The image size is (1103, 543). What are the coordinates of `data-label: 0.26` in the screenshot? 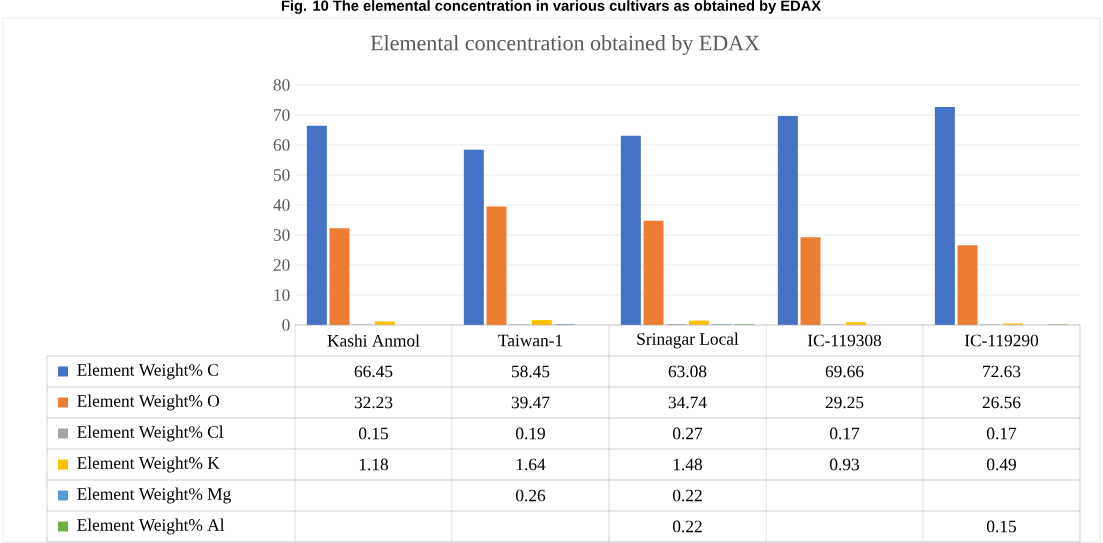 It's located at (531, 495).